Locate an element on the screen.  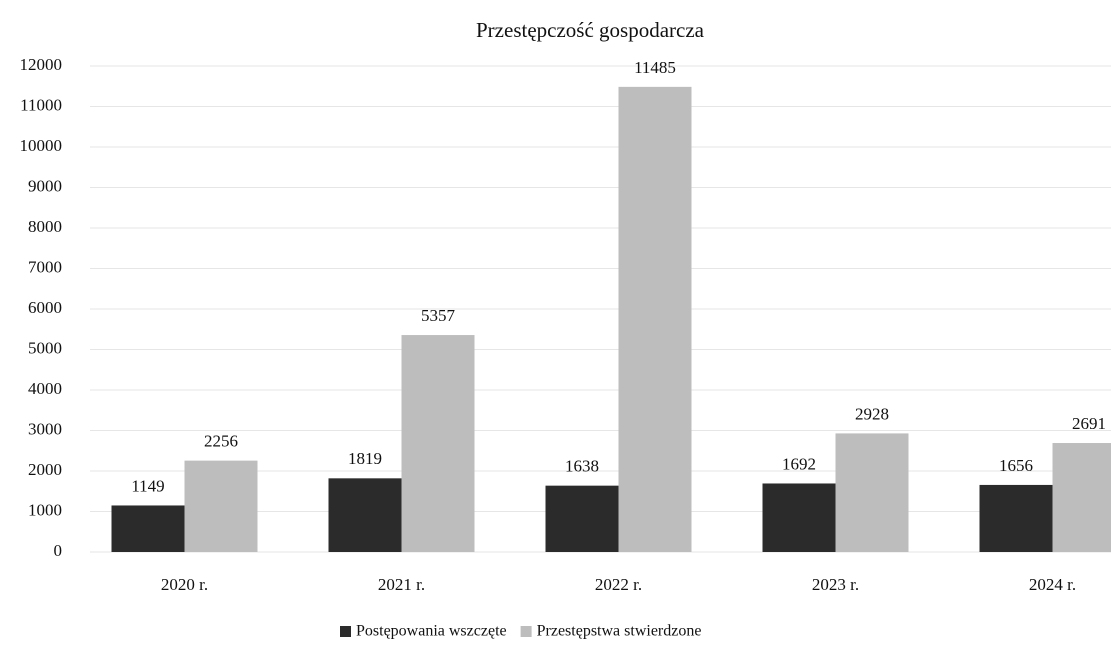
x-tick-label: 2021 r. is located at coordinates (401, 584).